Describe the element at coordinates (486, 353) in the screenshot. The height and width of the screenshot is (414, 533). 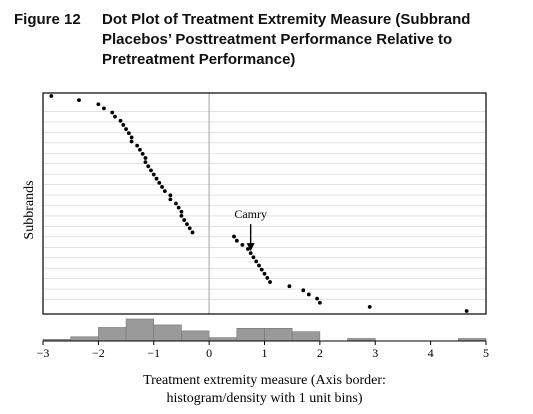
I see `x-tick-label: 5` at that location.